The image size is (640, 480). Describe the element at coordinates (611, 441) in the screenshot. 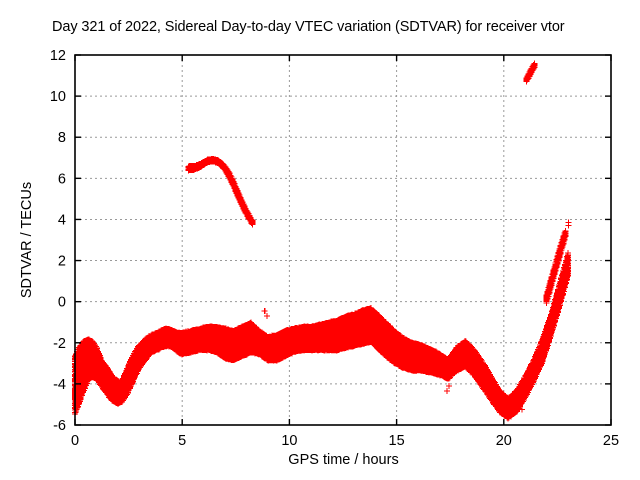

I see `x-tick-label: 25` at that location.